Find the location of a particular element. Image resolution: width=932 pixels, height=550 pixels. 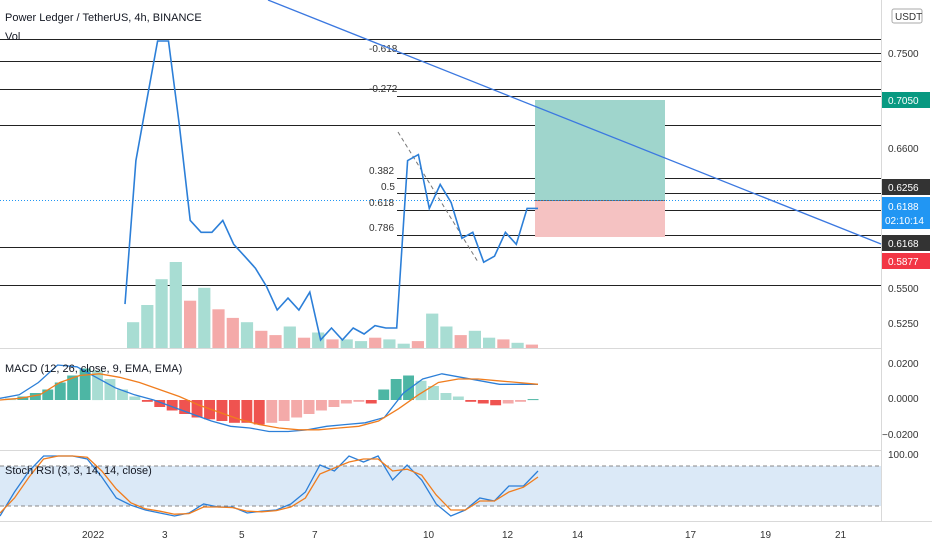

time-axis is located at coordinates (466, 535).